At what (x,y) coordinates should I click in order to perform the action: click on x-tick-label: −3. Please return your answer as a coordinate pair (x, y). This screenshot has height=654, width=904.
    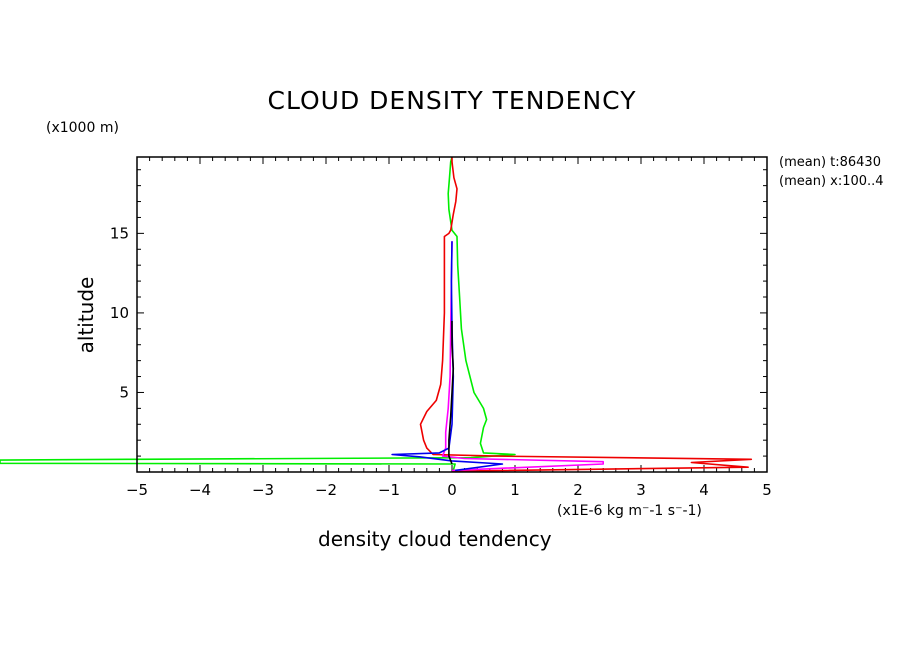
    Looking at the image, I should click on (263, 490).